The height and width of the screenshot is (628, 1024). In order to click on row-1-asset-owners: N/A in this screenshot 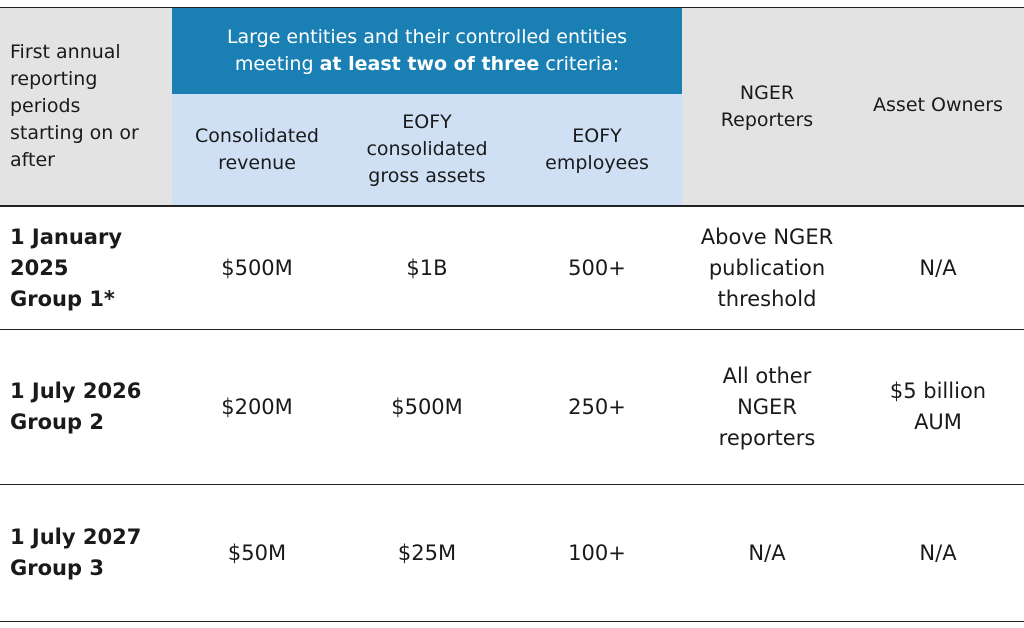, I will do `click(938, 268)`.